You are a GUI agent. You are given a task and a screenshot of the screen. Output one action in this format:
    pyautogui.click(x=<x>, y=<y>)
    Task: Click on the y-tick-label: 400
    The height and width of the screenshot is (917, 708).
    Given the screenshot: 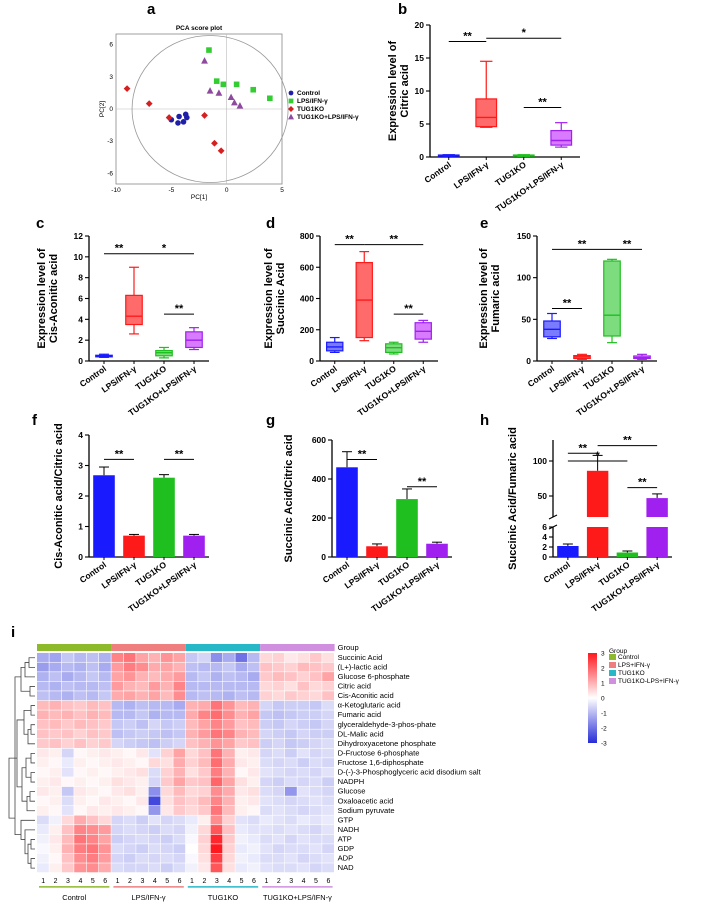 What is the action you would take?
    pyautogui.click(x=319, y=479)
    